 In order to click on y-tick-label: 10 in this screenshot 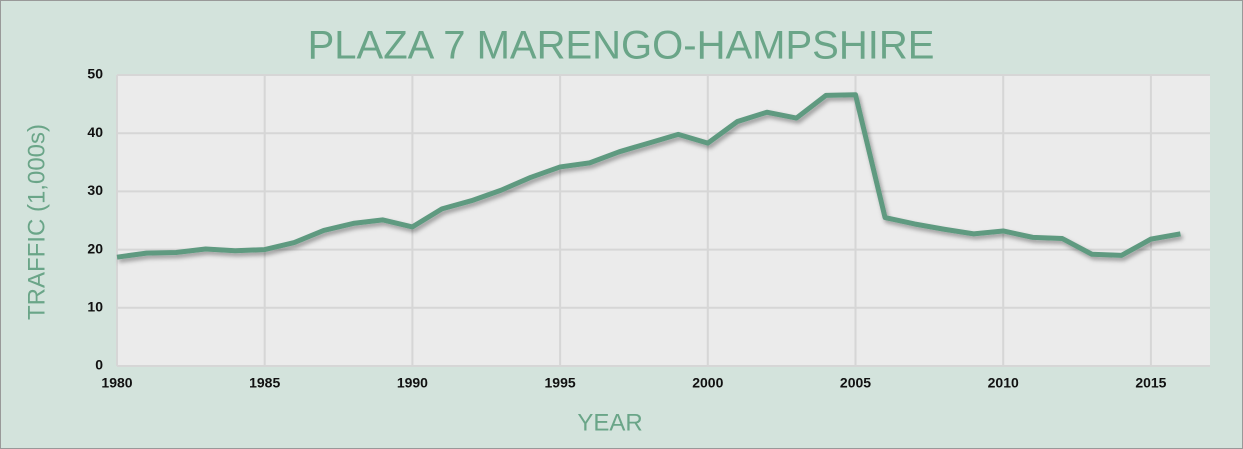, I will do `click(95, 307)`.